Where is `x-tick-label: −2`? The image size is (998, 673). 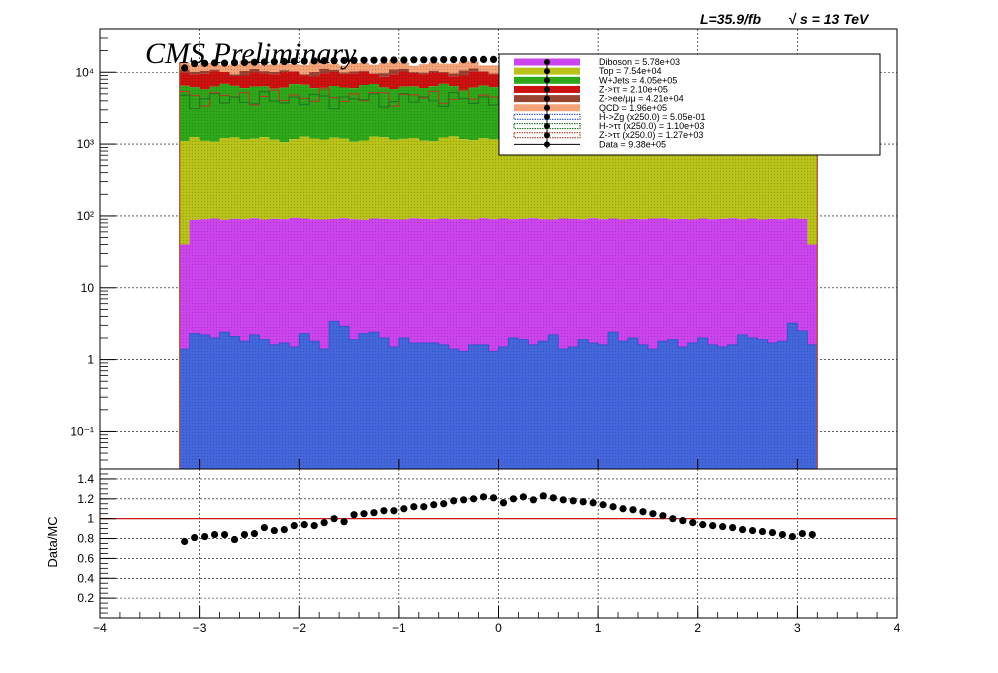 x-tick-label: −2 is located at coordinates (299, 628).